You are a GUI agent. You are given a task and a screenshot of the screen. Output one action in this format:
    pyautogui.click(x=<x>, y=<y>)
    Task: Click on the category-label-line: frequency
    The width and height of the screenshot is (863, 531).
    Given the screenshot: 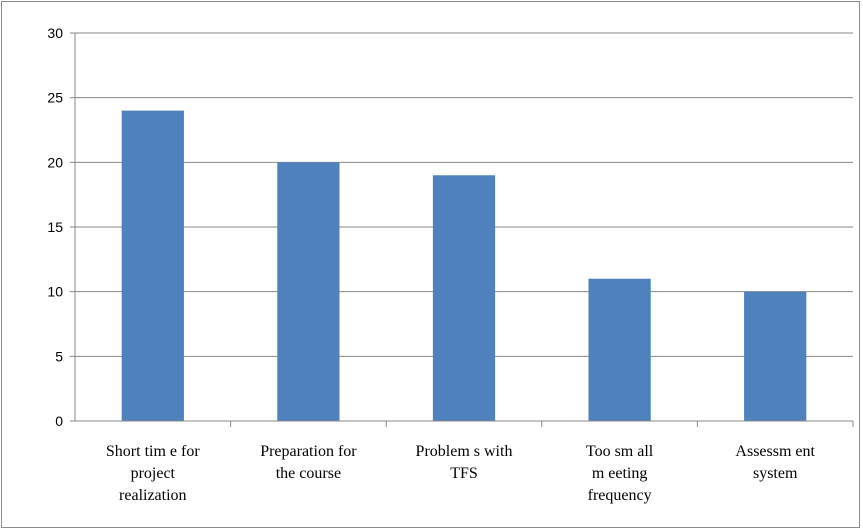 What is the action you would take?
    pyautogui.click(x=620, y=495)
    